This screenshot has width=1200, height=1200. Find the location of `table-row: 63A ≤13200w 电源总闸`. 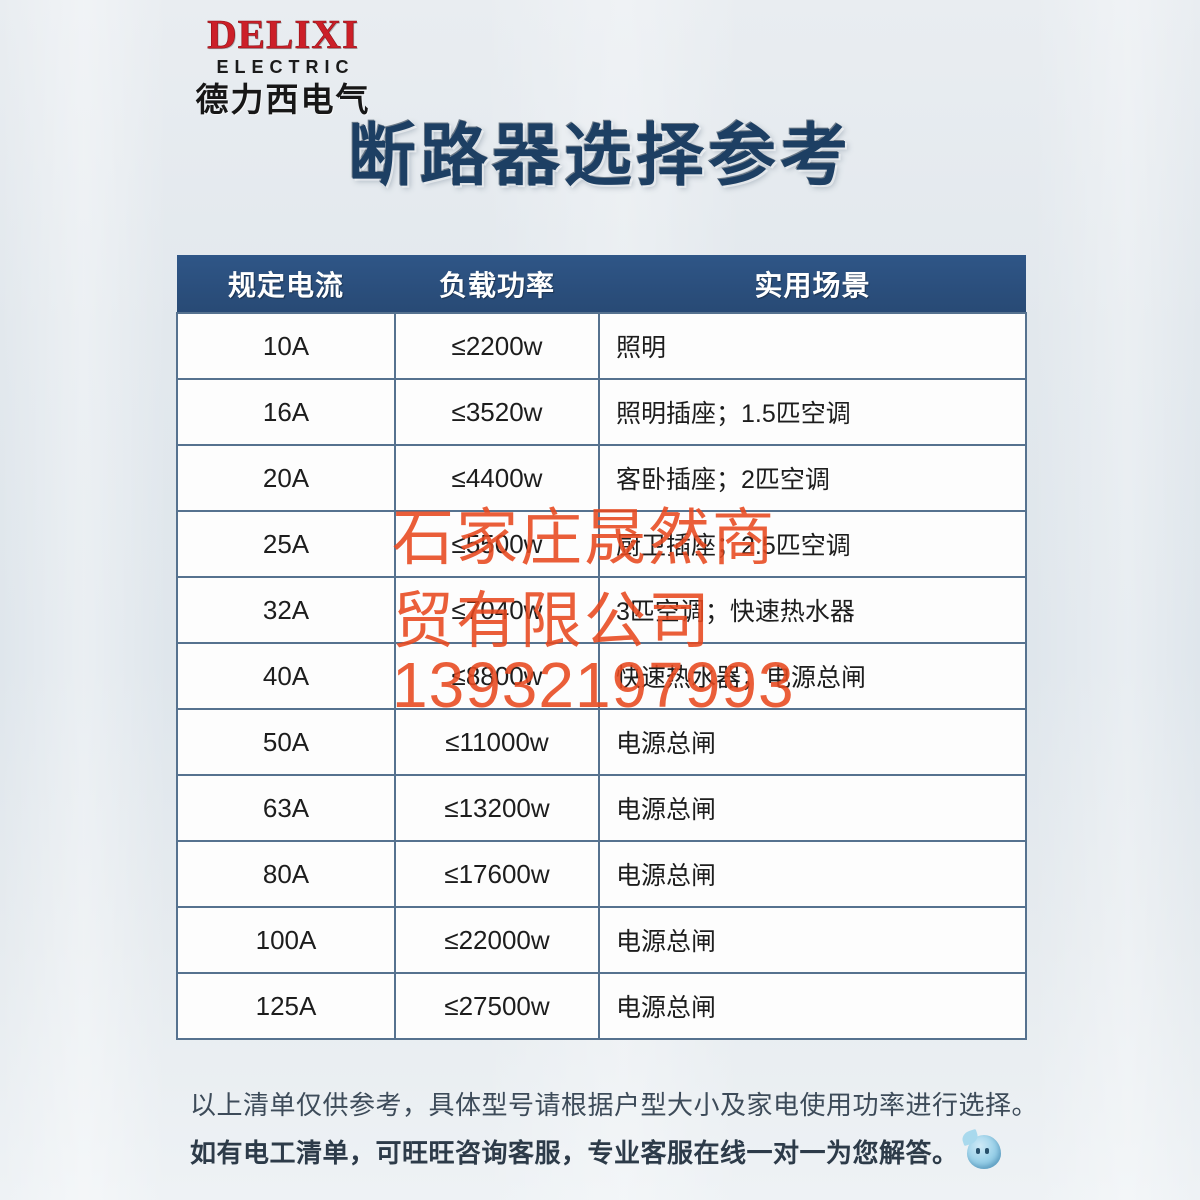

table-row: 63A ≤13200w 电源总闸 is located at coordinates (601, 808).